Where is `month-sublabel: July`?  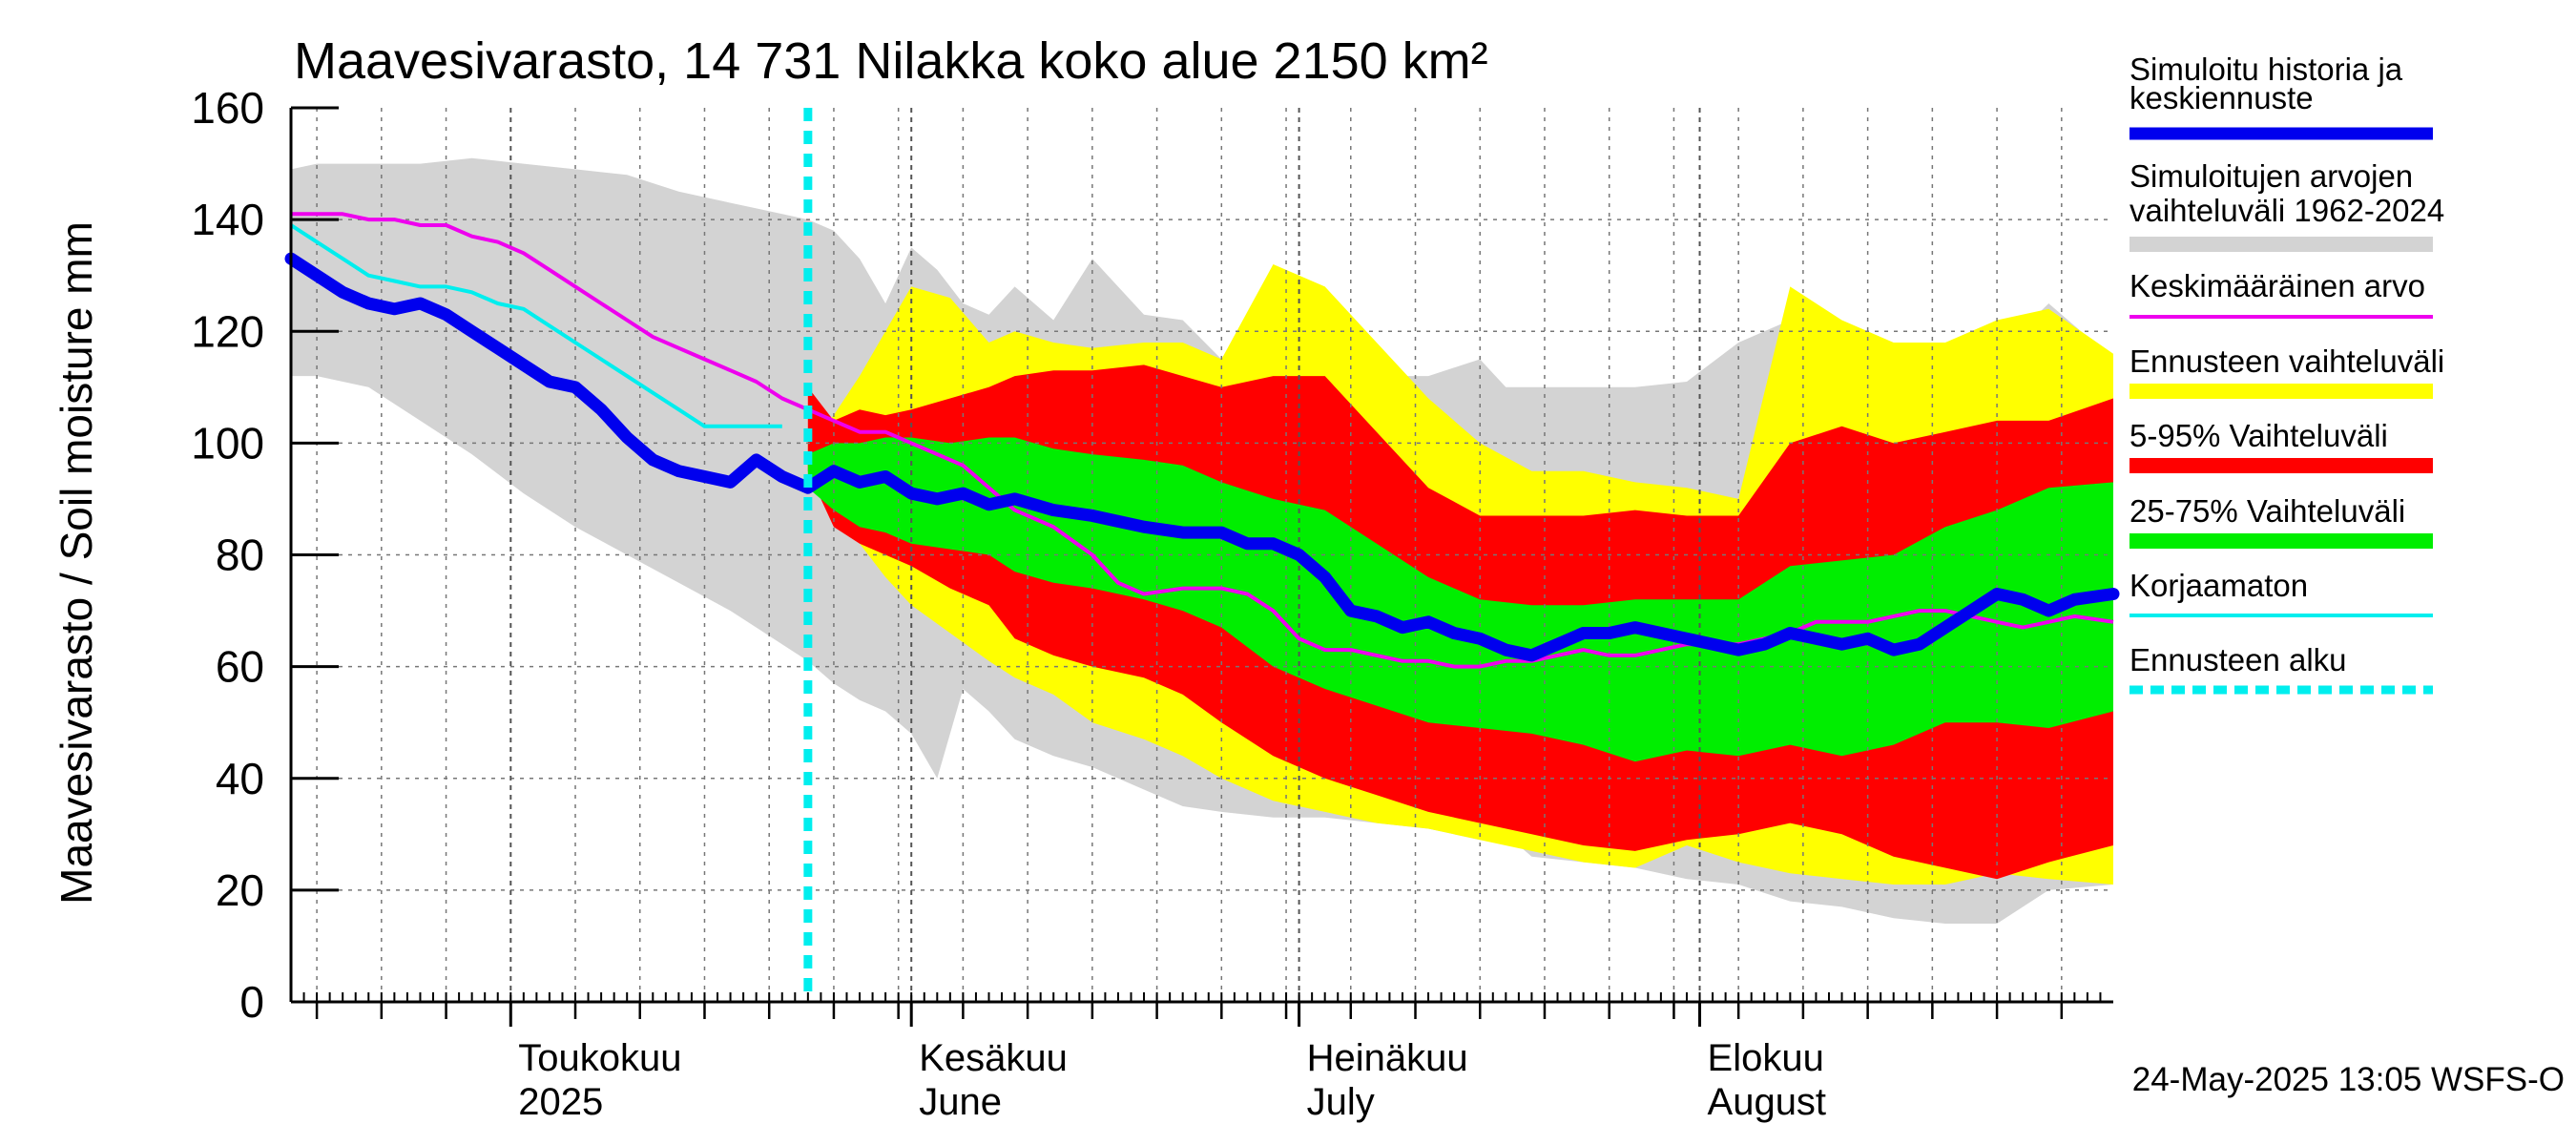
month-sublabel: July is located at coordinates (1341, 1102).